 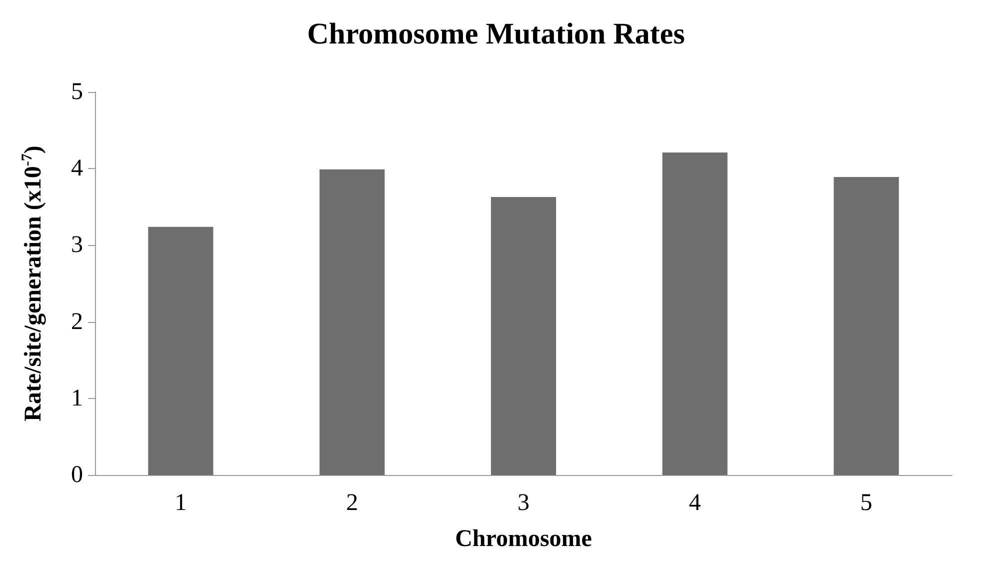 What do you see at coordinates (77, 475) in the screenshot?
I see `y-tick-label: 0` at bounding box center [77, 475].